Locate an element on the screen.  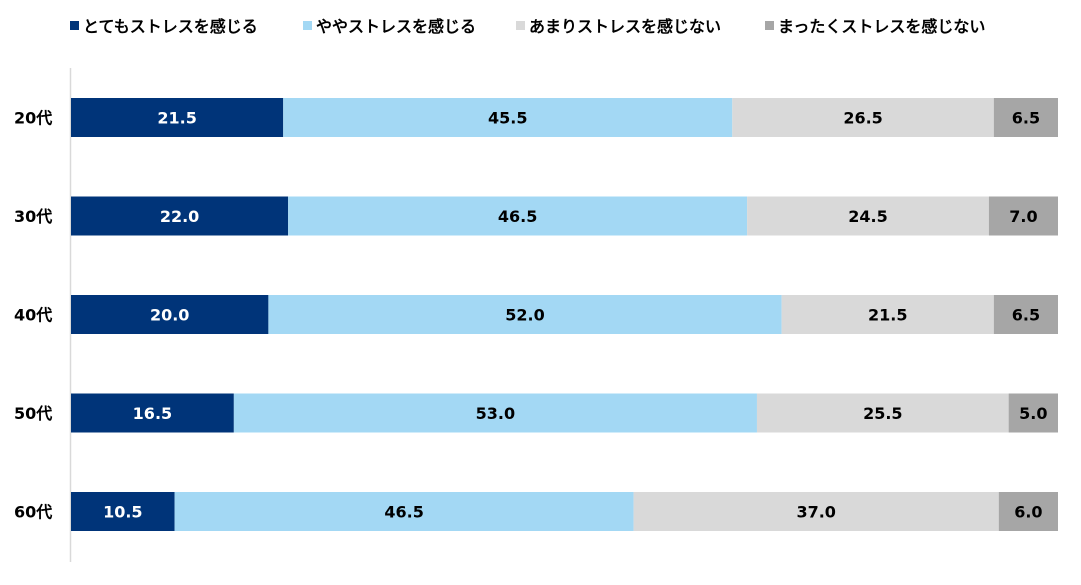
data-label: 6.0 is located at coordinates (1028, 512).